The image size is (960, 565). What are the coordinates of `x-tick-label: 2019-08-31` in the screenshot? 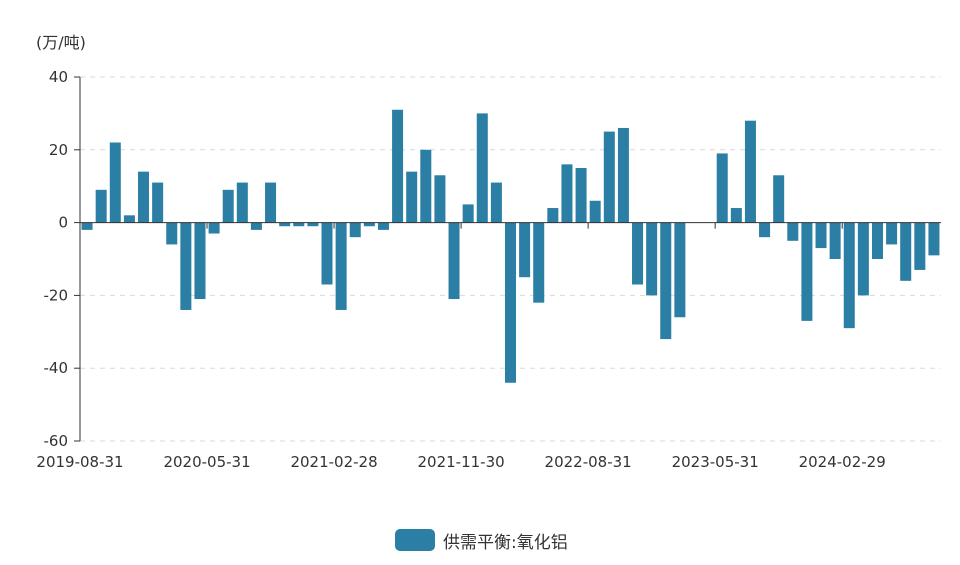 It's located at (79, 462).